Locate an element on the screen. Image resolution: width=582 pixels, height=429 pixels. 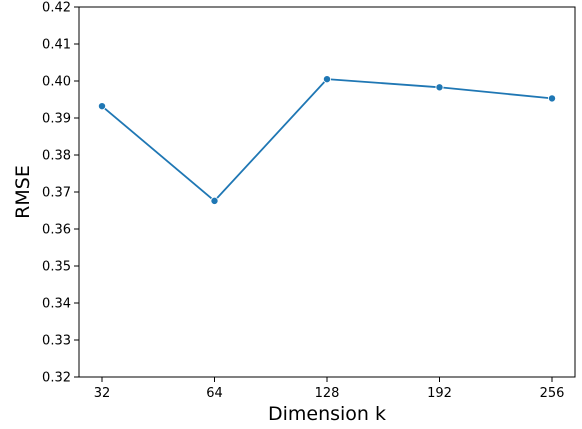
x-tick-label: 32 is located at coordinates (102, 393).